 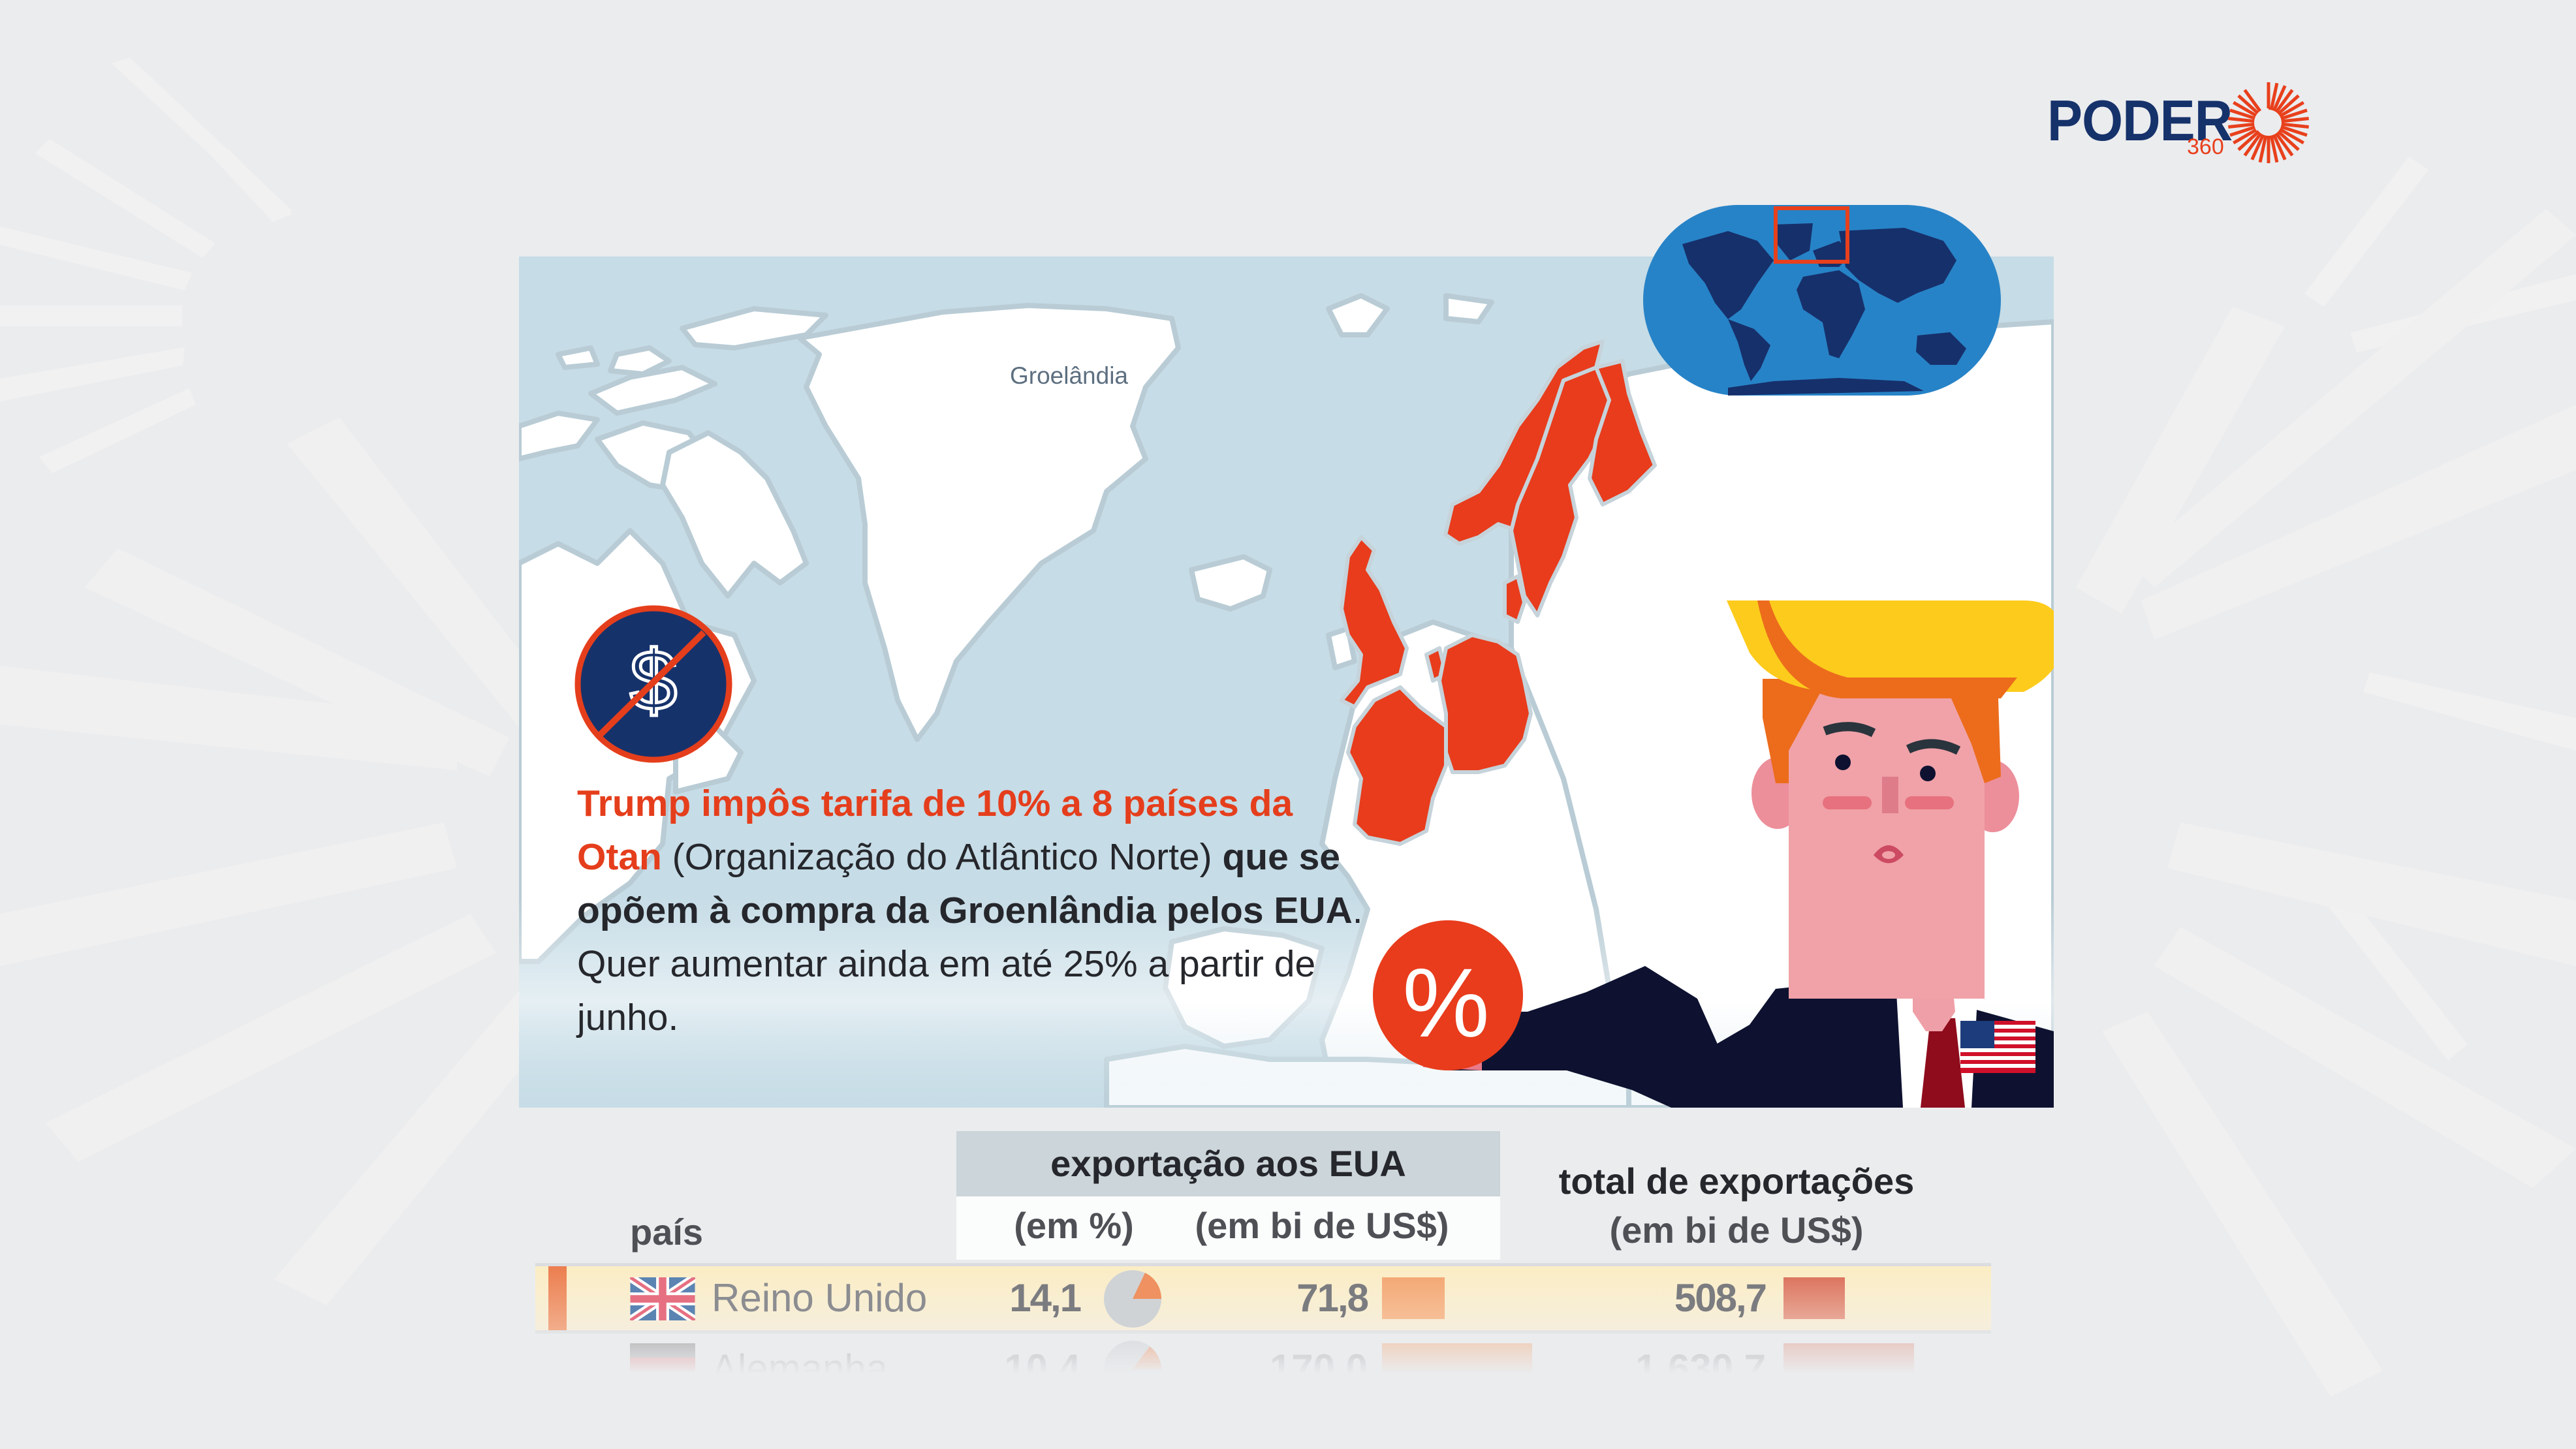 What do you see at coordinates (989, 522) in the screenshot?
I see `greenland` at bounding box center [989, 522].